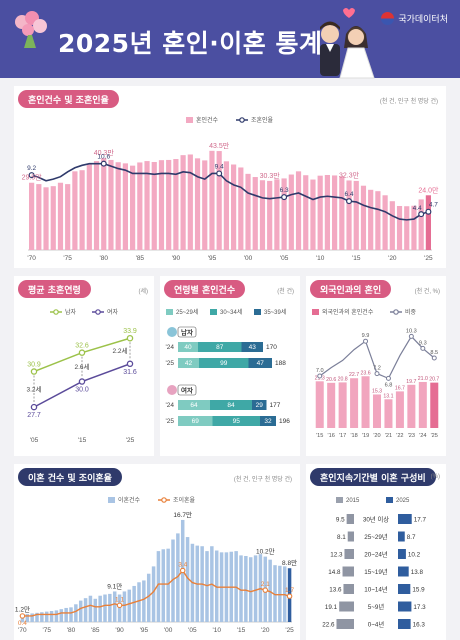 The width and height of the screenshot is (460, 640). What do you see at coordinates (130, 331) in the screenshot?
I see `age-value-label: 33.9` at bounding box center [130, 331].